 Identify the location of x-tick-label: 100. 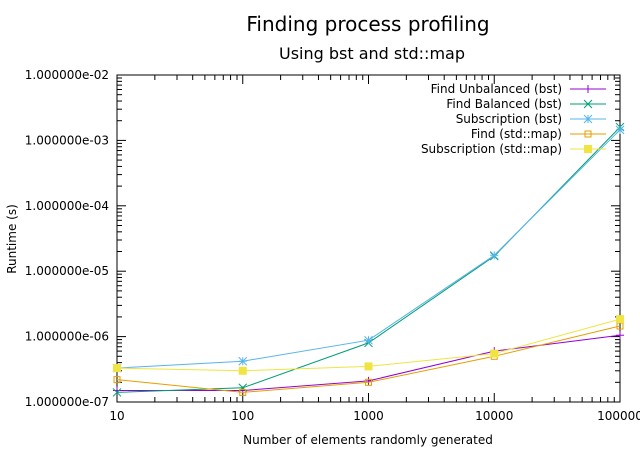
(242, 416).